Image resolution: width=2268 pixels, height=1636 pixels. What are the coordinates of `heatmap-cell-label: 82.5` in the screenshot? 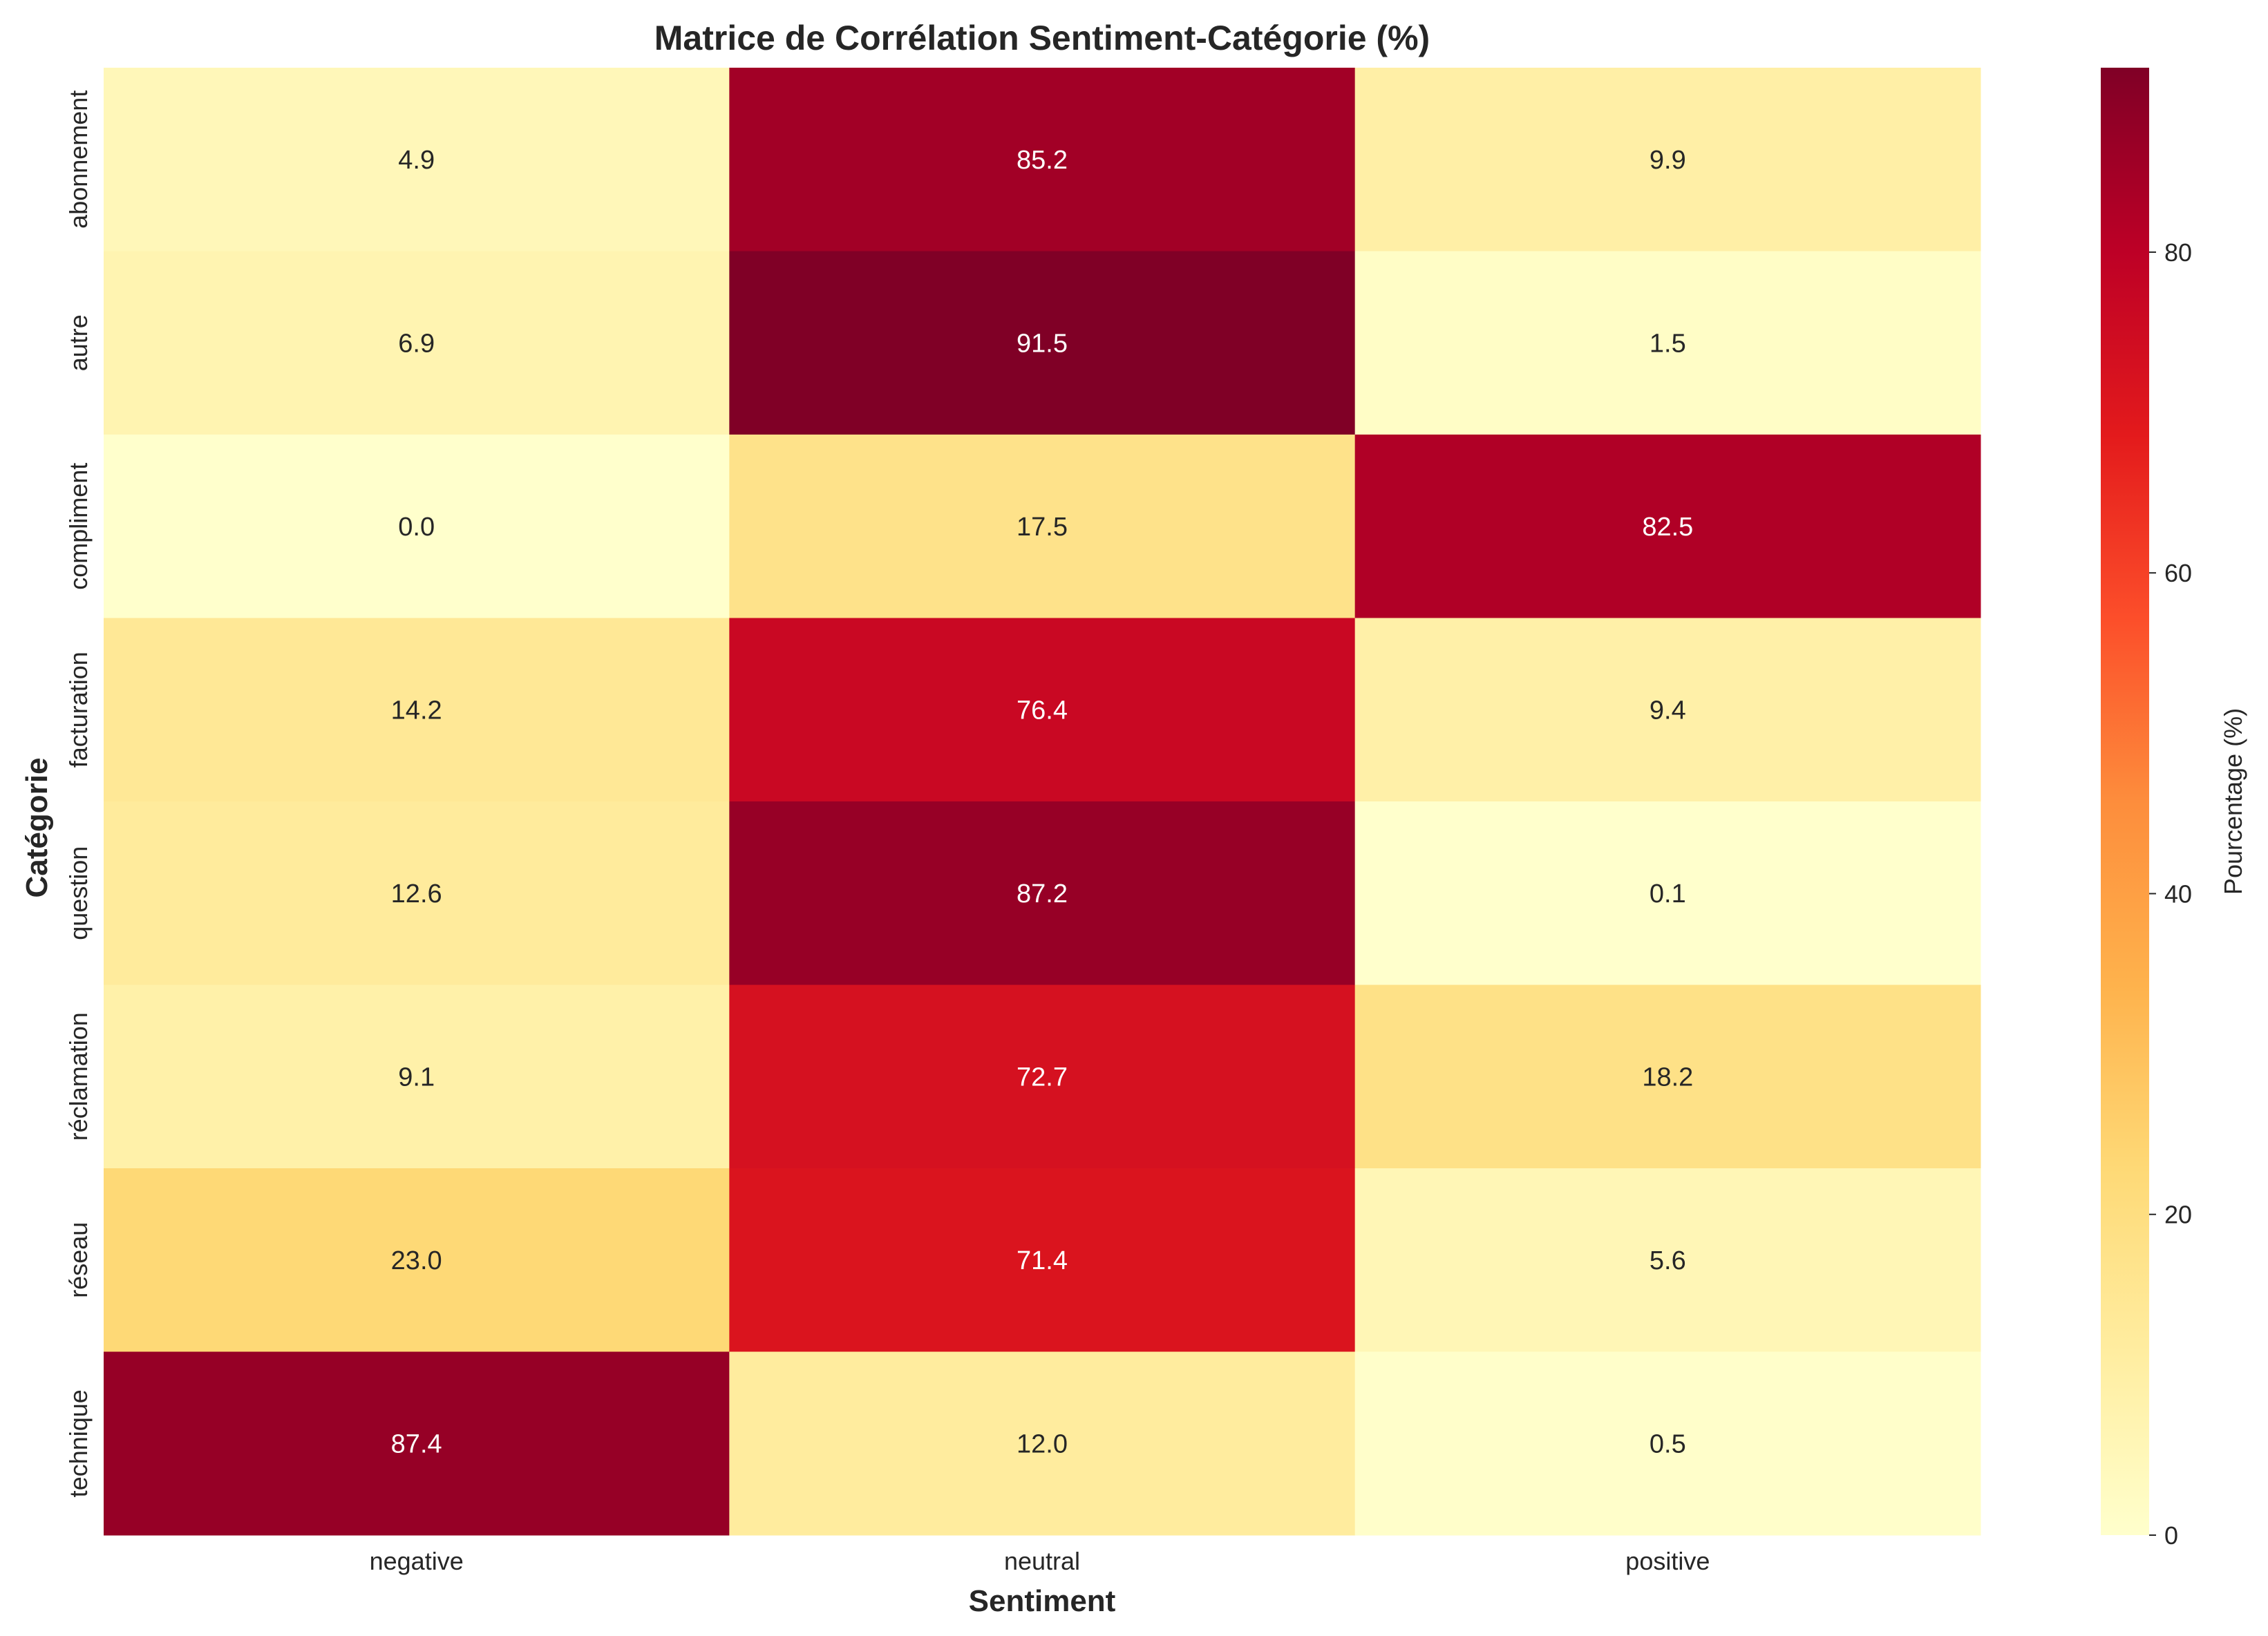 It's located at (1667, 527).